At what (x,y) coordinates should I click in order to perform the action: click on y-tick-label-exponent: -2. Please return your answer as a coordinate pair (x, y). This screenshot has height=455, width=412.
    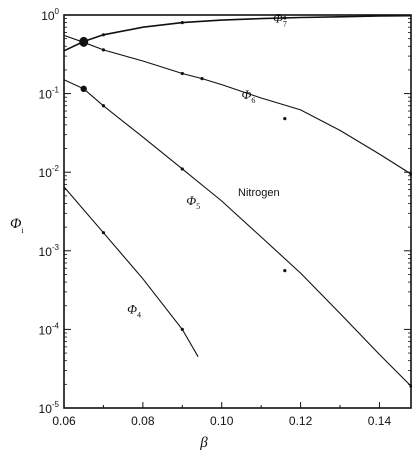
    Looking at the image, I should click on (56, 168).